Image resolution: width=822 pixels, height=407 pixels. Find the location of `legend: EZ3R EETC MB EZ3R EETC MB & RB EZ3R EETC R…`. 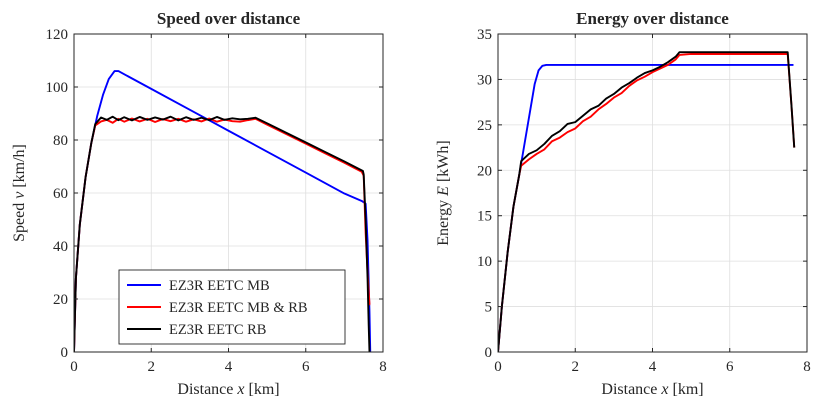

legend: EZ3R EETC MB EZ3R EETC MB & RB EZ3R EETC R… is located at coordinates (232, 307).